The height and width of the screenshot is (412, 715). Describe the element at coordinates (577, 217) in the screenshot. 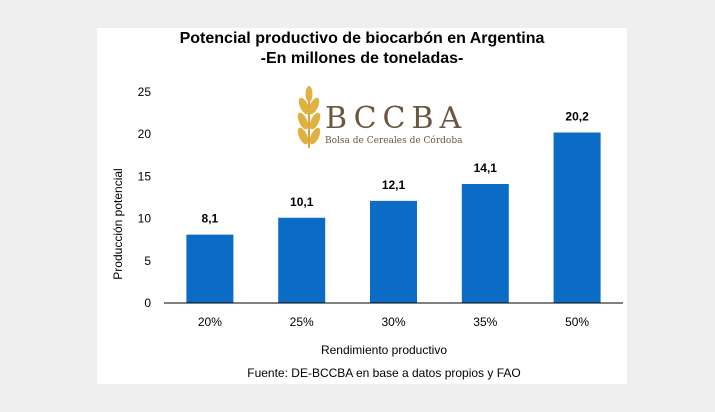

I see `bar-50pct` at that location.